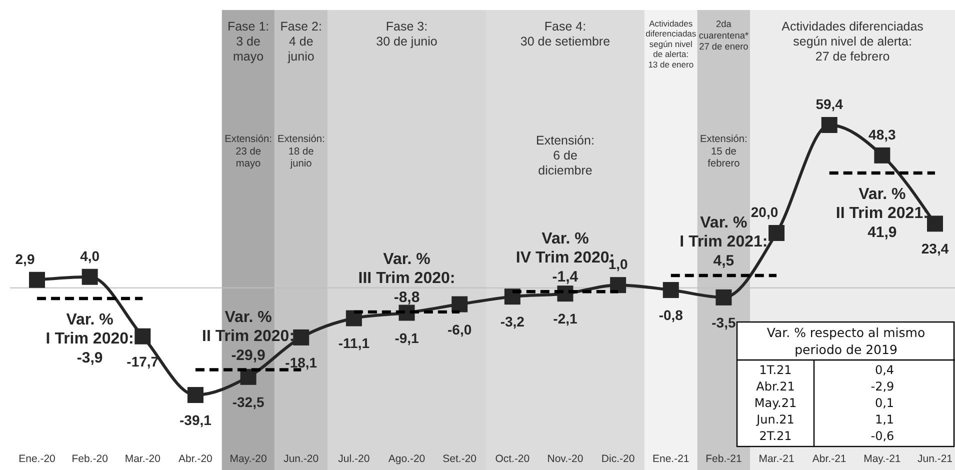 The height and width of the screenshot is (470, 955). I want to click on band-label: Actividades diferenciadas según nivel de alerta: 13 de enero, so click(671, 44).